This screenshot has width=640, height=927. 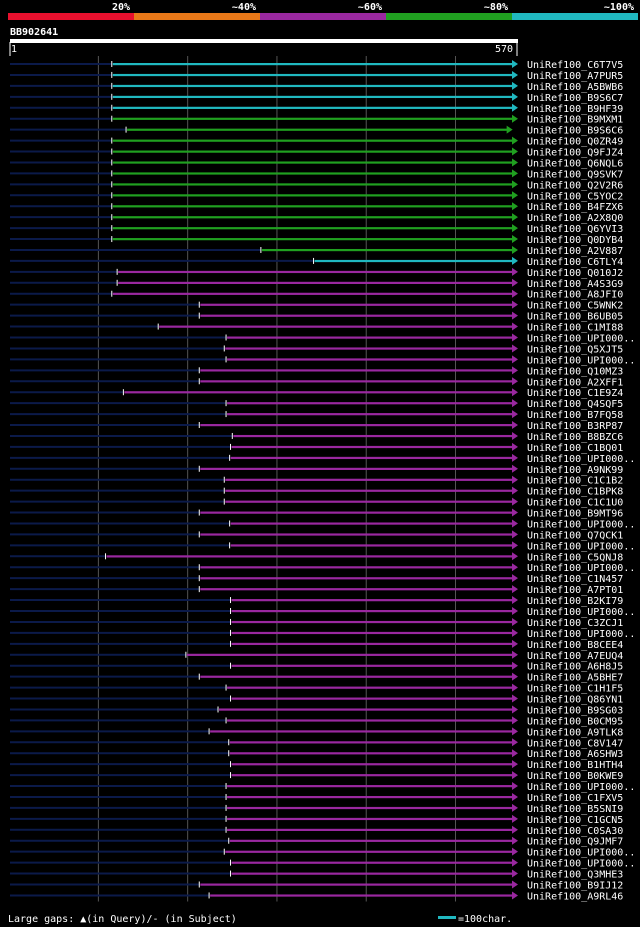 What do you see at coordinates (575, 273) in the screenshot?
I see `hit-label: UniRef100_Q010J2` at bounding box center [575, 273].